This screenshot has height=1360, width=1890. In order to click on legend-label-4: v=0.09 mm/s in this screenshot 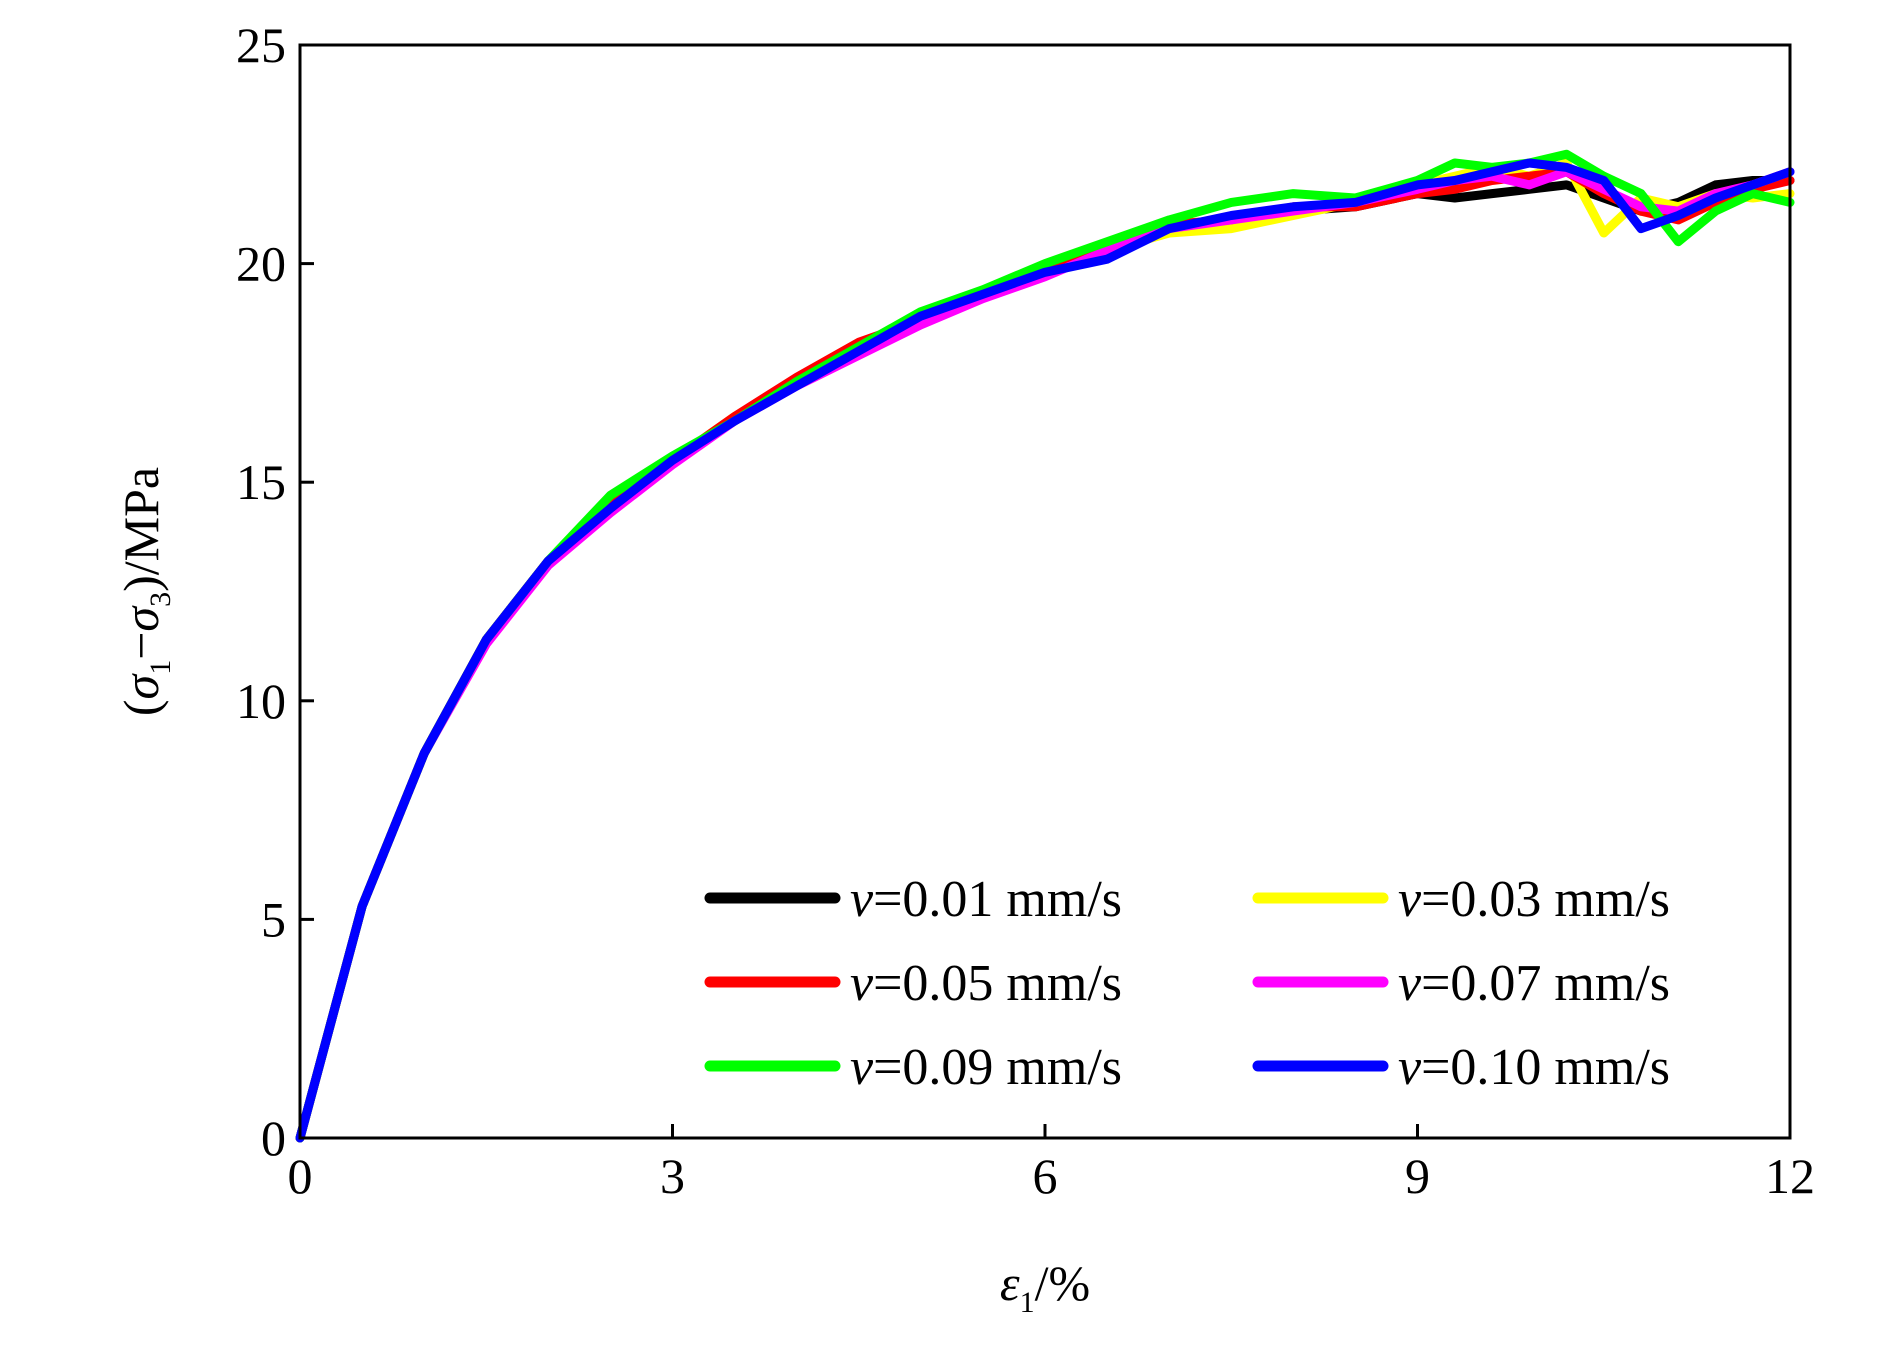, I will do `click(986, 1067)`.